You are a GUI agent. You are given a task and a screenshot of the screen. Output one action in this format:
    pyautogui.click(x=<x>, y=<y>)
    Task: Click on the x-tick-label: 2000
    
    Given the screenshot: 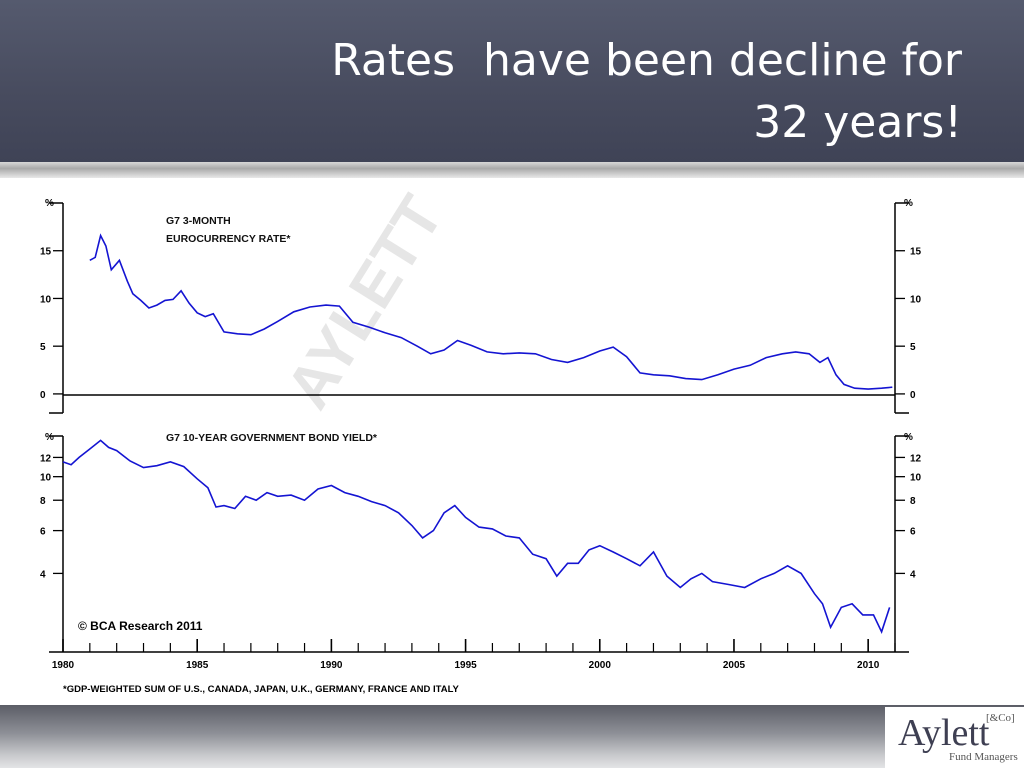 What is the action you would take?
    pyautogui.click(x=600, y=665)
    